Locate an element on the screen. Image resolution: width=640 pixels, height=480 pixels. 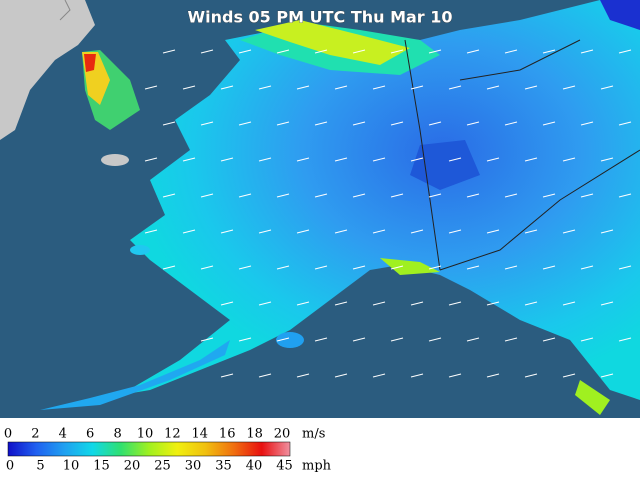
ms-label: 2 is located at coordinates (35, 434).